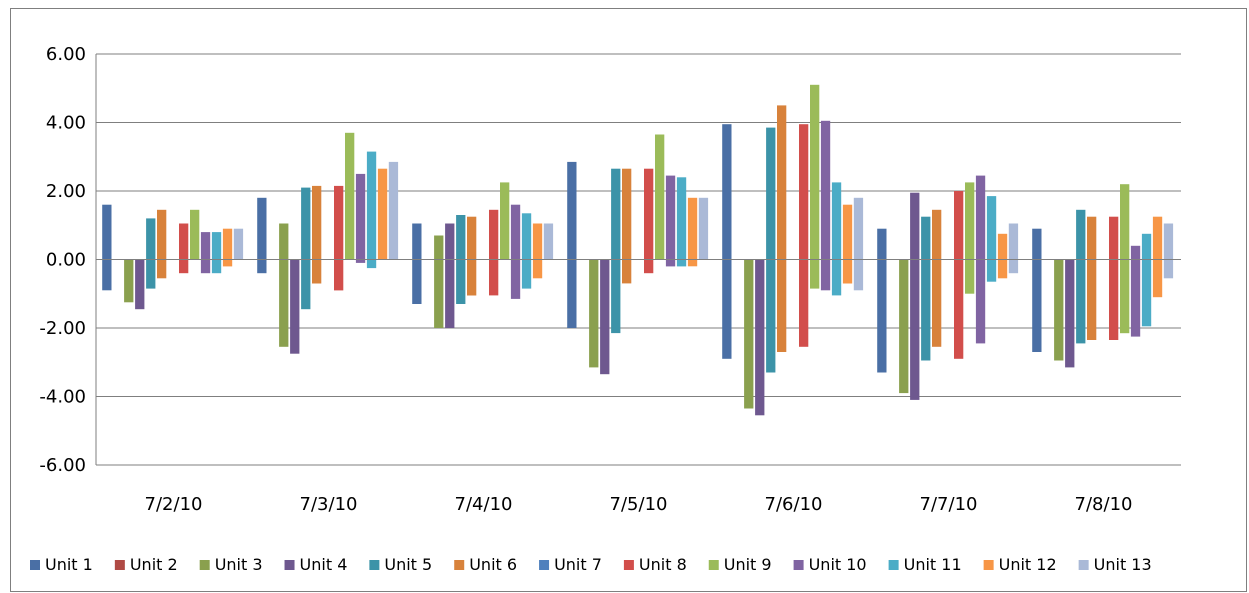 The width and height of the screenshot is (1249, 593). I want to click on legend-label: Unit 5, so click(408, 564).